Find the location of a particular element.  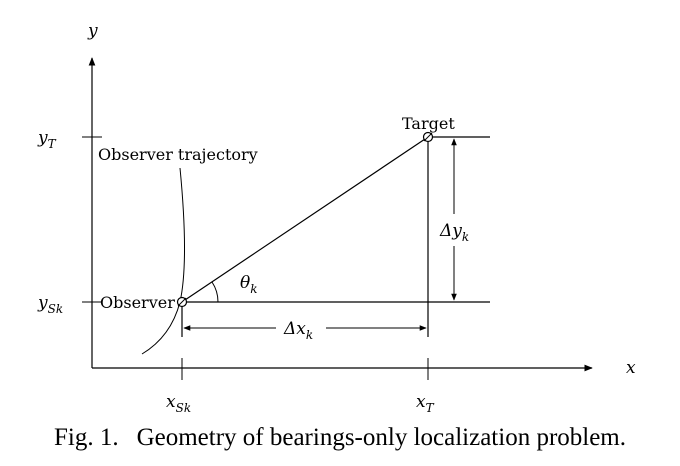

y-observer-label: ySk is located at coordinates (50, 304).